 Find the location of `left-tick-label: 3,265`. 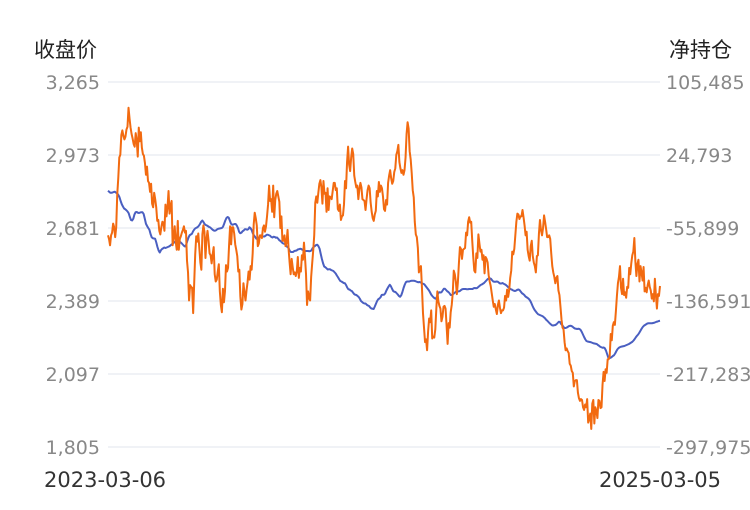

left-tick-label: 3,265 is located at coordinates (73, 83).